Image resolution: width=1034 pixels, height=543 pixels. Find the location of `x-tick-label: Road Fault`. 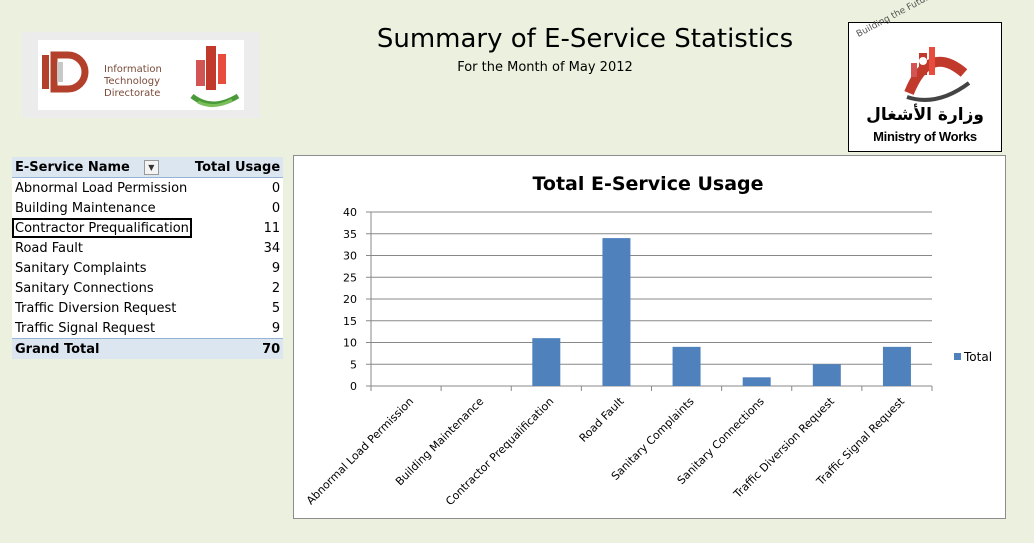

x-tick-label: Road Fault is located at coordinates (602, 419).